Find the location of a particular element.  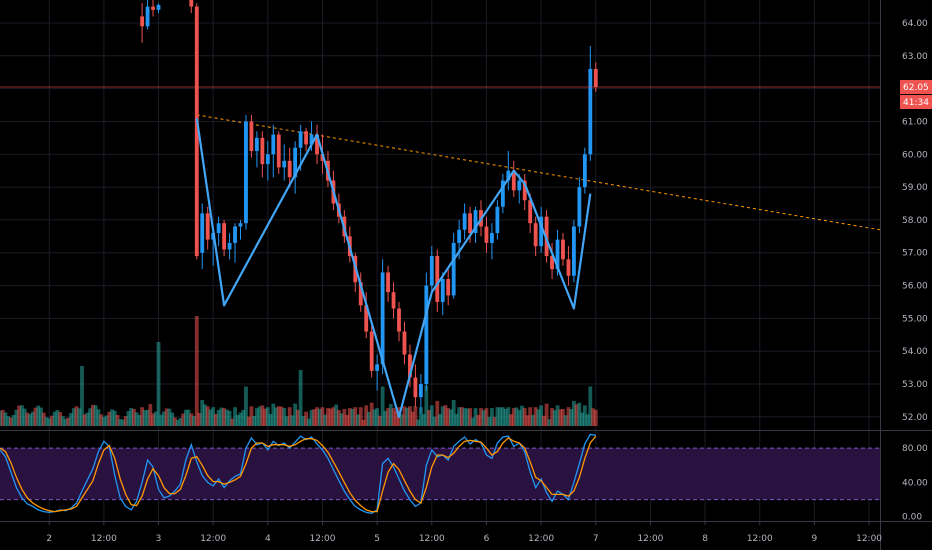

countdown-tag is located at coordinates (916, 101).